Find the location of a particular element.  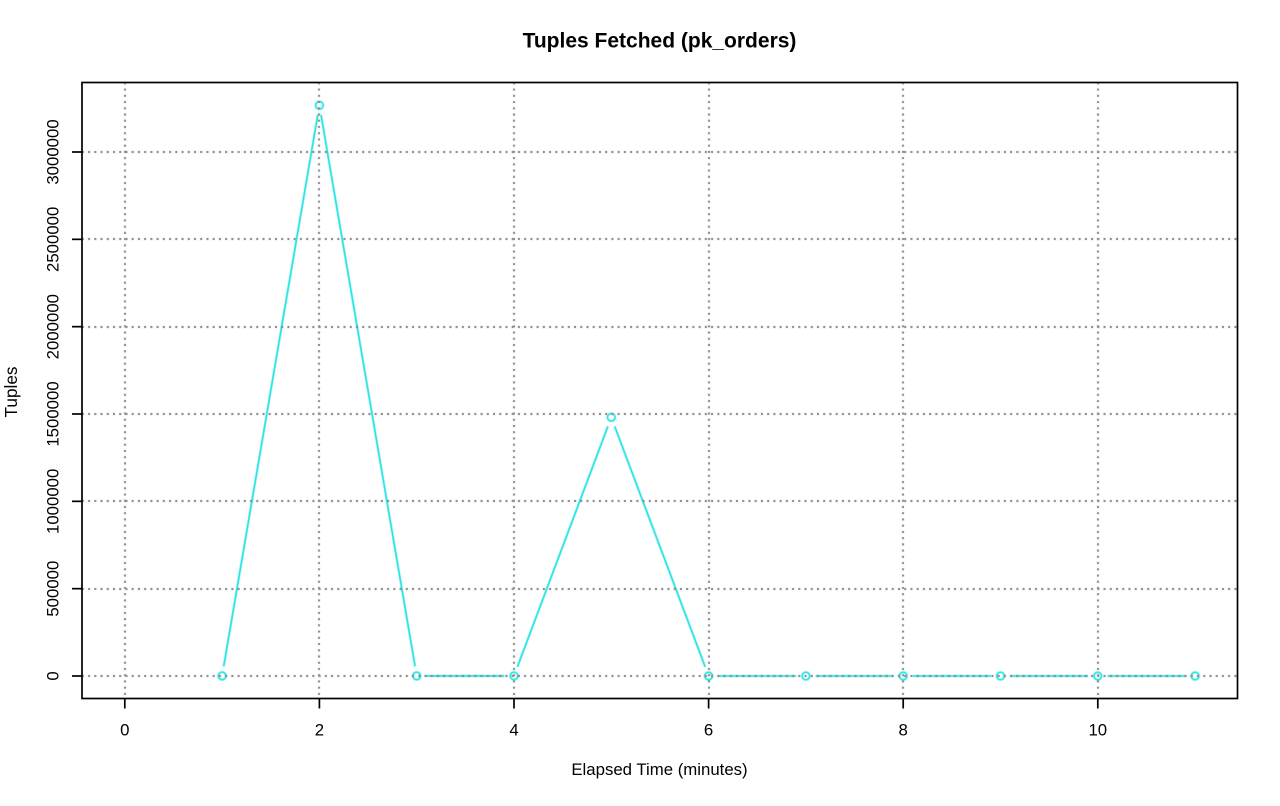

svg-text: 3000000 is located at coordinates (53, 151).